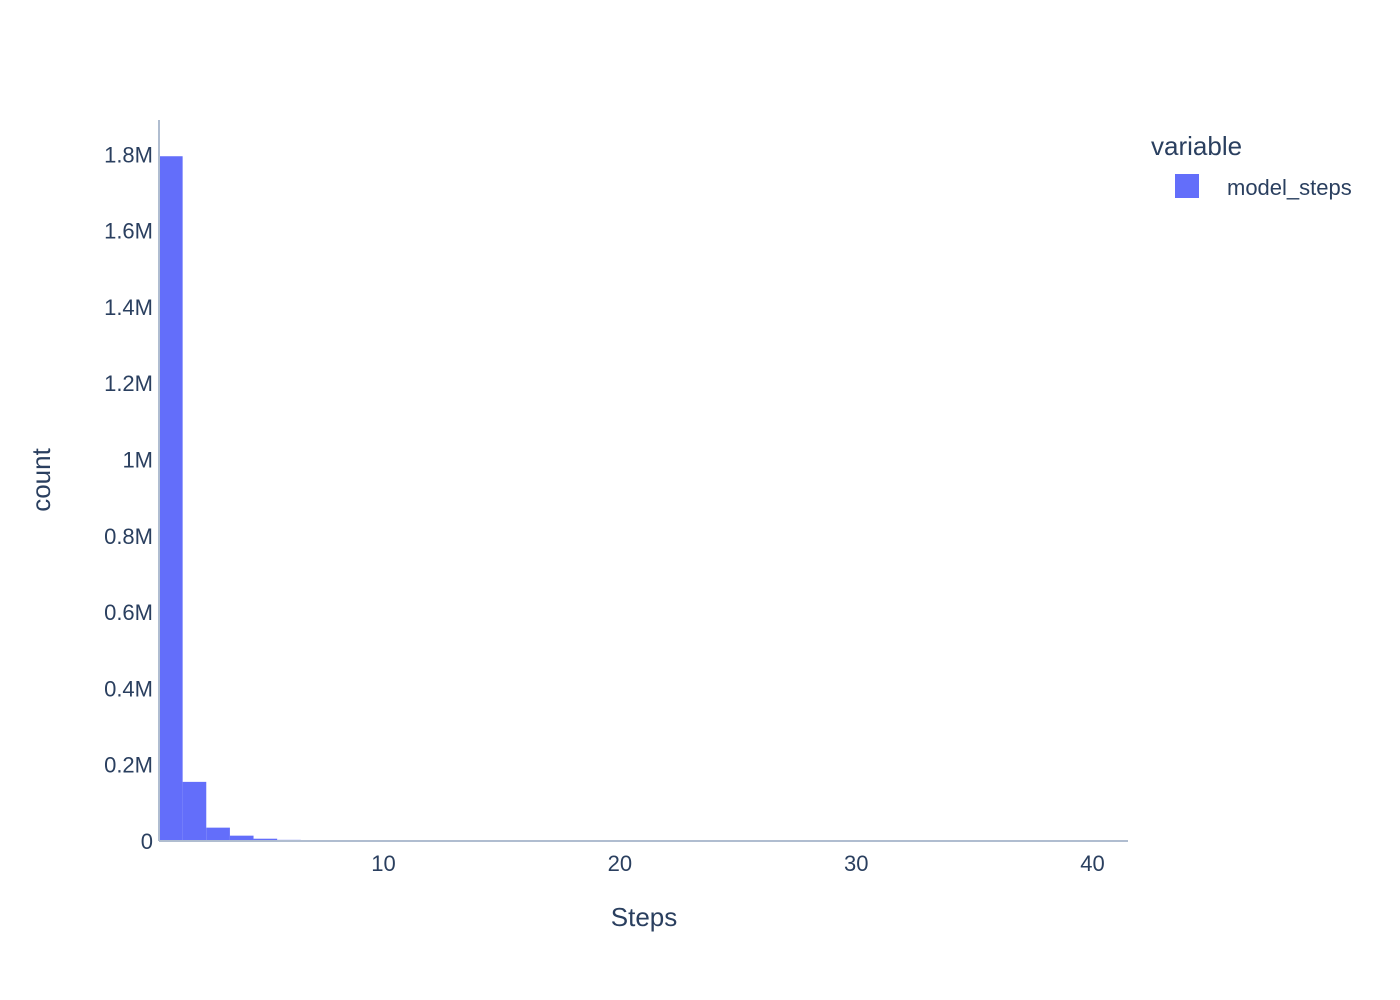  Describe the element at coordinates (128, 765) in the screenshot. I see `y-tick-label: 0.2M` at that location.